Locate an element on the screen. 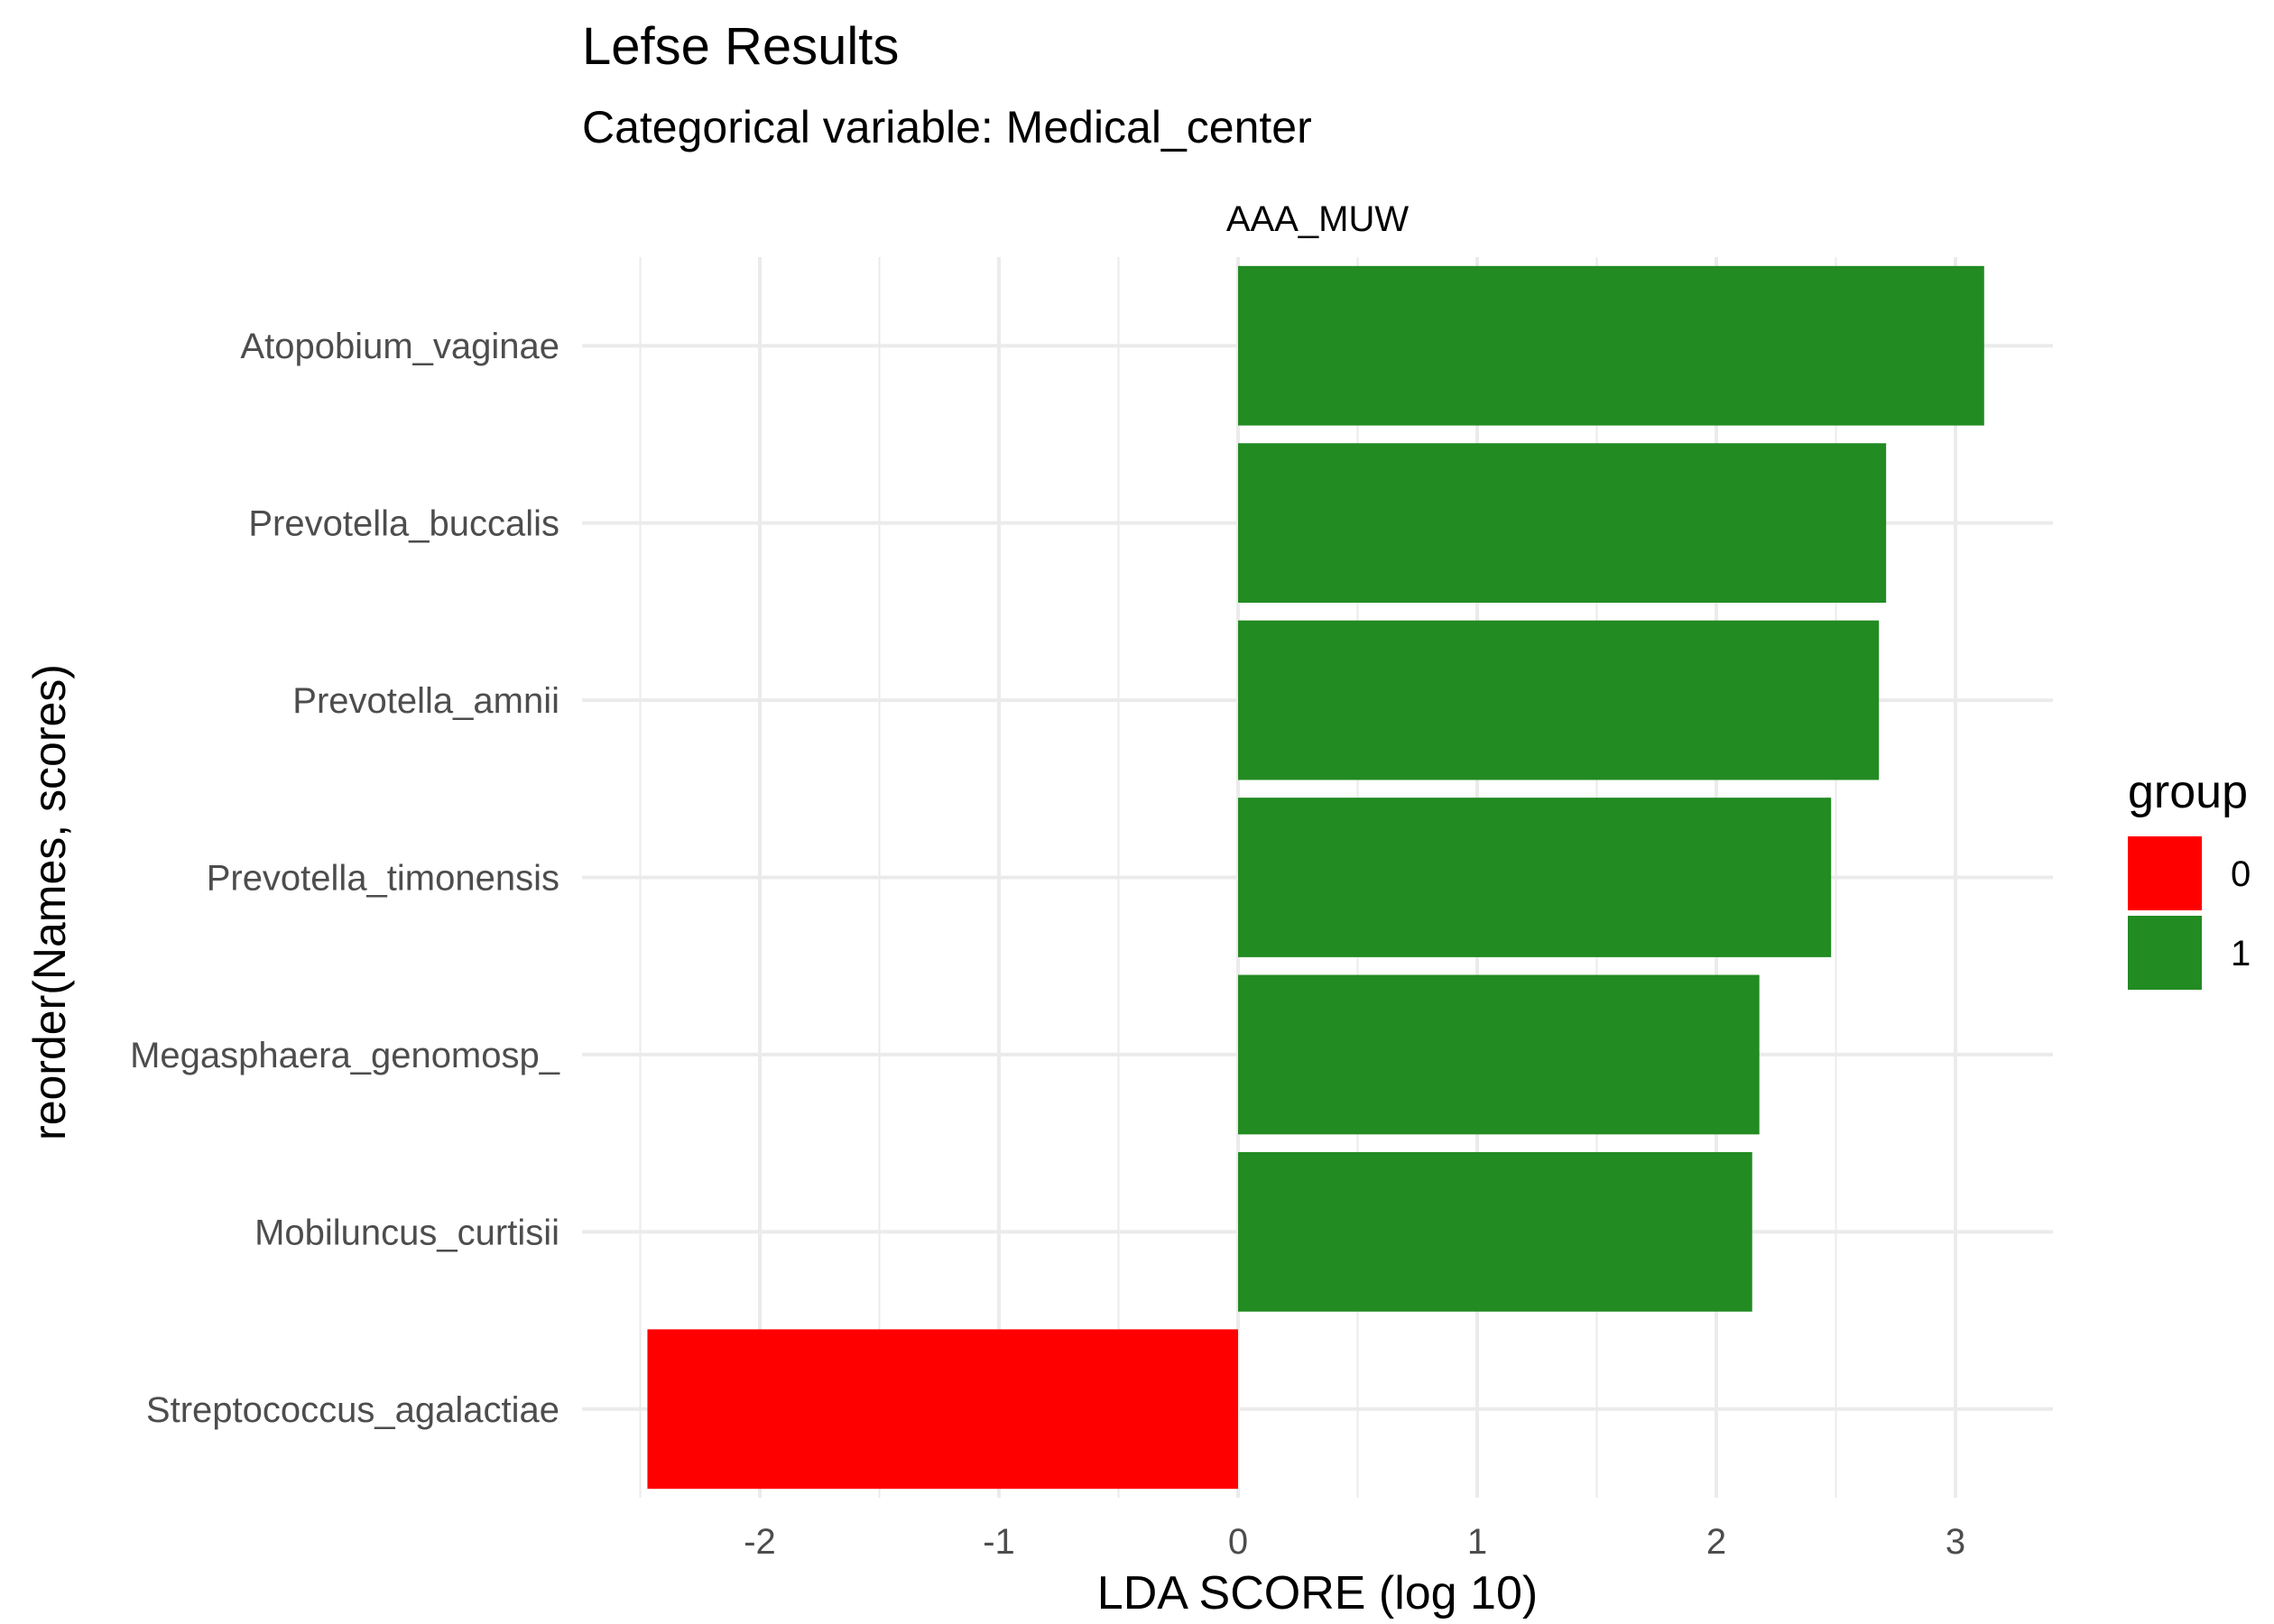  legend-items: 01 is located at coordinates (2190, 913).